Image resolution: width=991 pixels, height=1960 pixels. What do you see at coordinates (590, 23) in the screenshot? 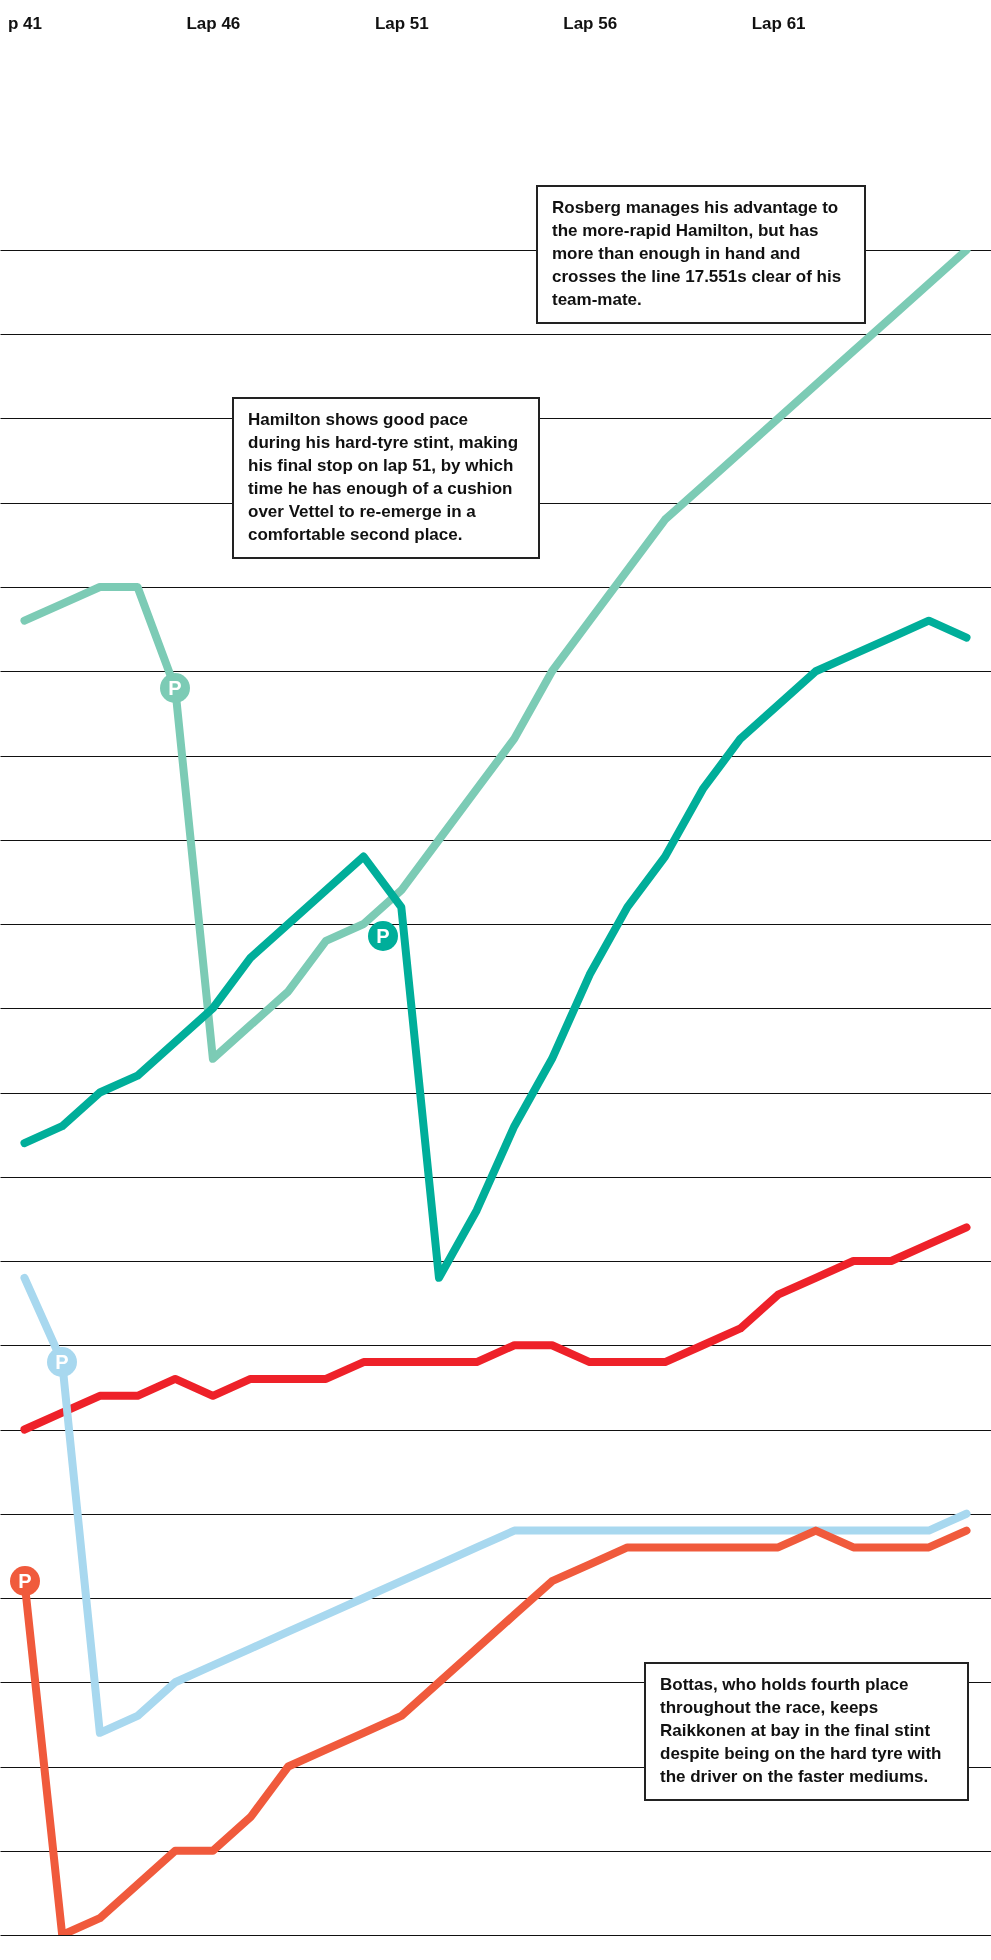
I see `x-tick-label: Lap 56` at bounding box center [590, 23].